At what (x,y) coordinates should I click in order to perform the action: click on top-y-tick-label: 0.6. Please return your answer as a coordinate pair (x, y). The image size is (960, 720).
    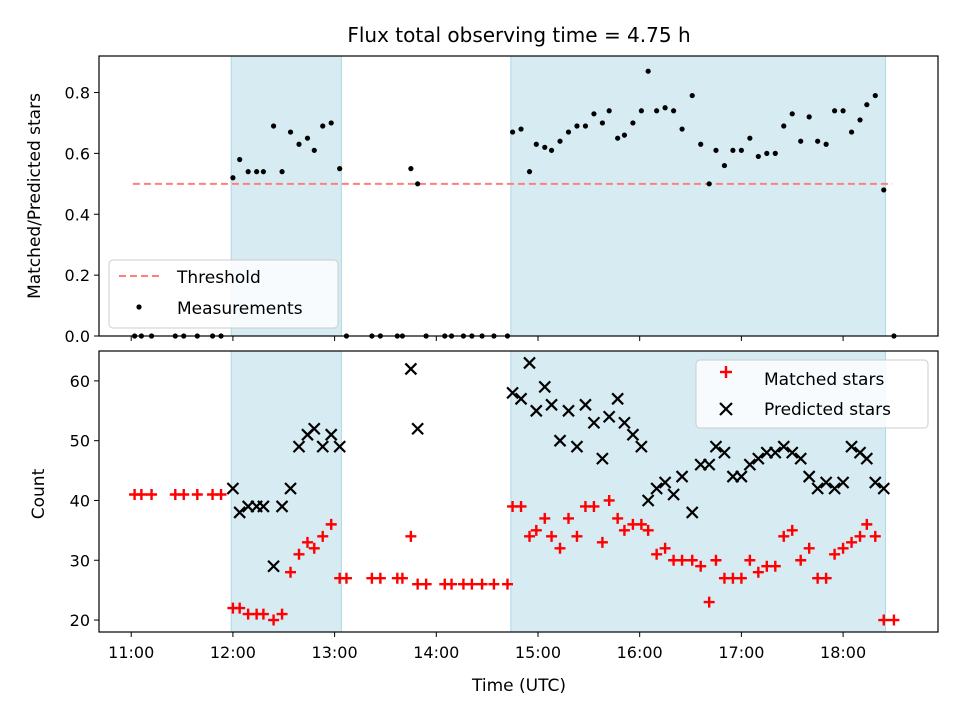
    Looking at the image, I should click on (77, 153).